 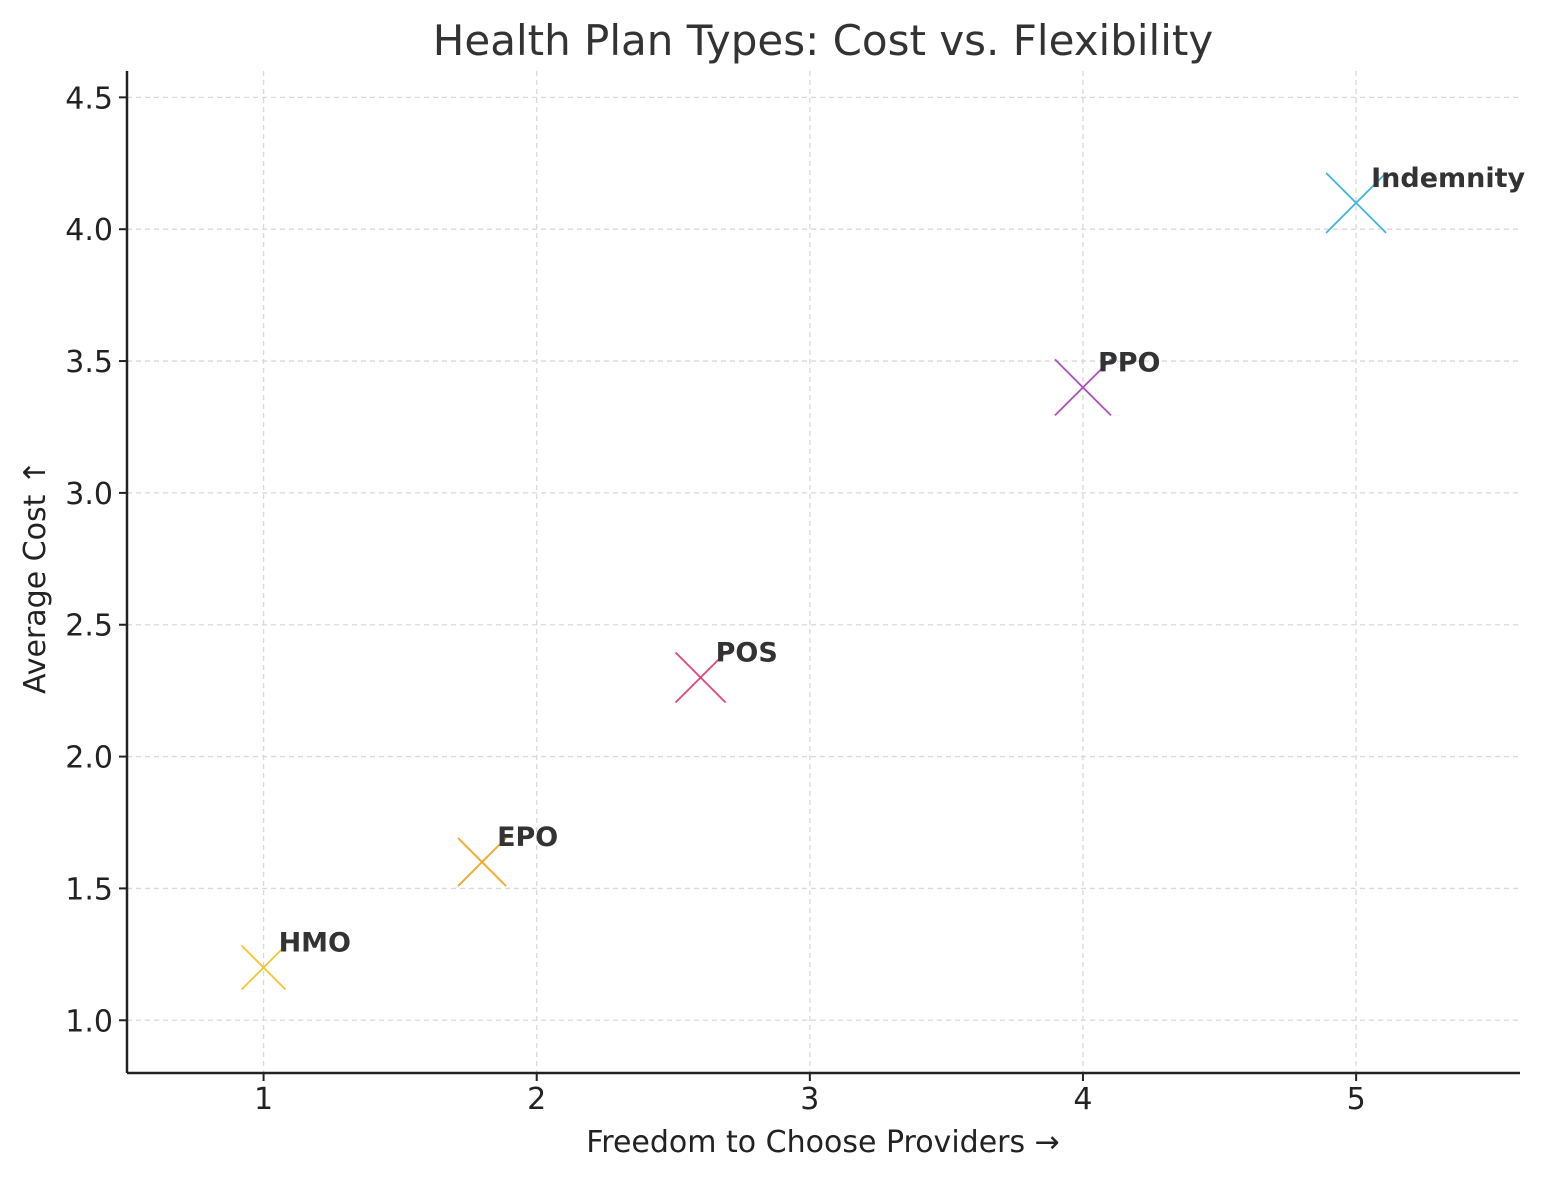 I want to click on x-tick-label: 4, so click(x=1082, y=1099).